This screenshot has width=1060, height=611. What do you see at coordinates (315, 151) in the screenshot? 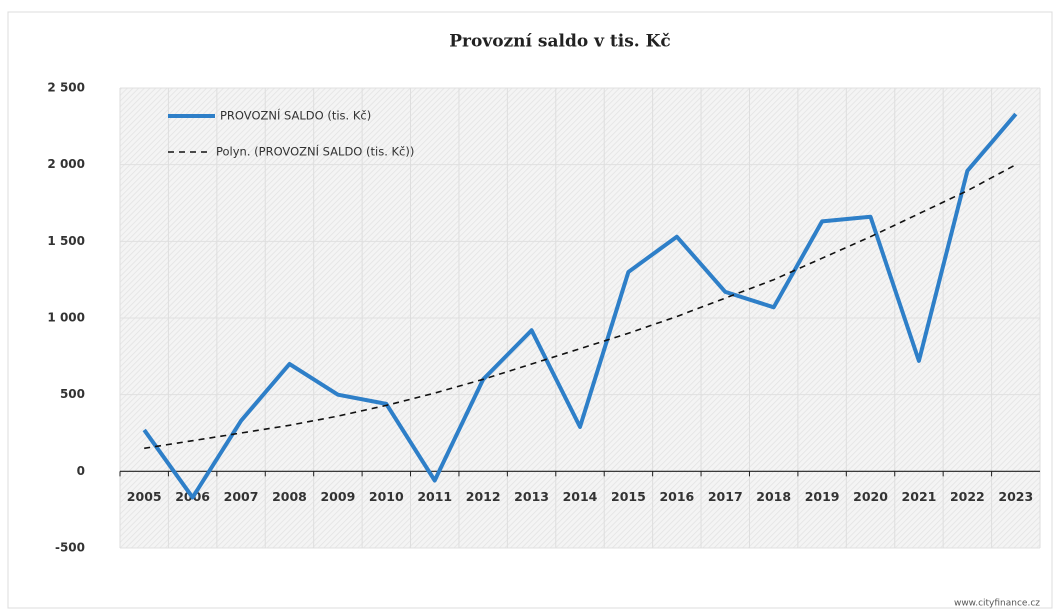
I see `legend-label: Polyn. (PROVOZNÍ SALDO (tis. Kč))` at bounding box center [315, 151].